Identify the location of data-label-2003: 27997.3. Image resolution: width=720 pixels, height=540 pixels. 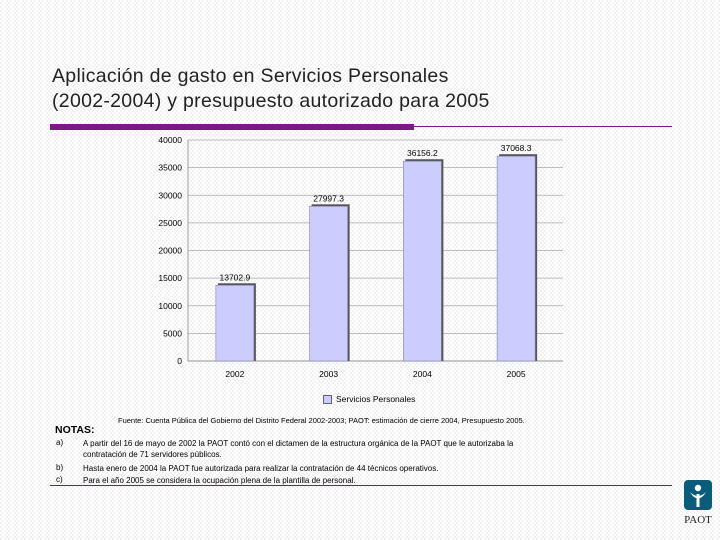
(328, 198).